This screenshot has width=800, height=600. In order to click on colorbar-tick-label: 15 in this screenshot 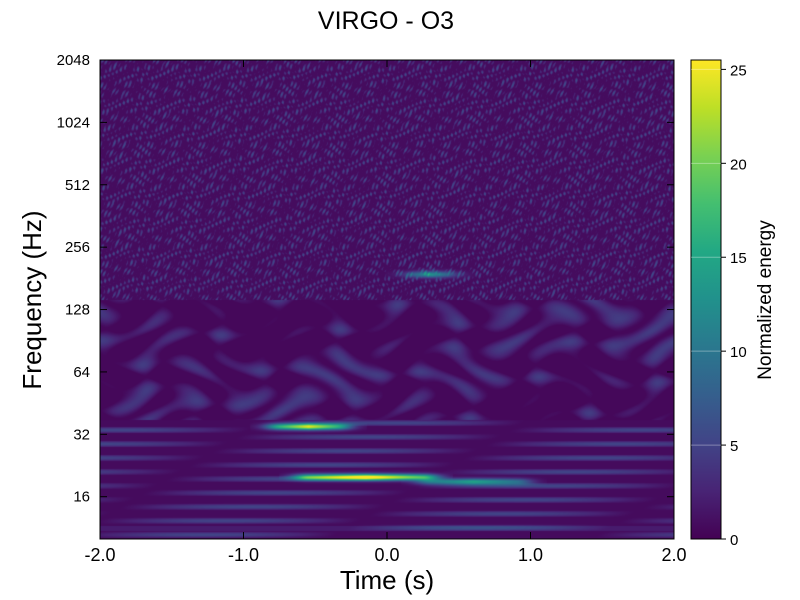, I will do `click(738, 258)`.